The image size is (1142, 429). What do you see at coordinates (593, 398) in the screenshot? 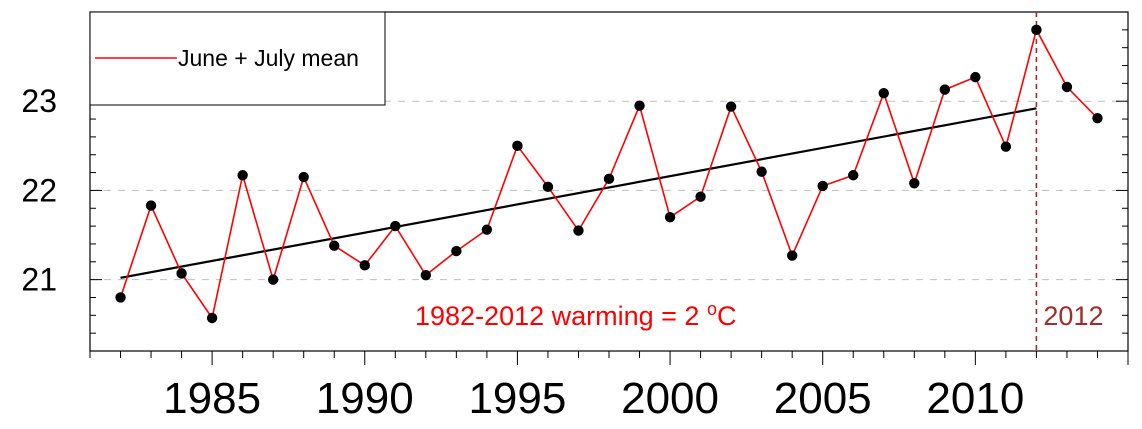
I see `x-tick-labels: 1985 1990 1995 2000 2005 2010` at bounding box center [593, 398].